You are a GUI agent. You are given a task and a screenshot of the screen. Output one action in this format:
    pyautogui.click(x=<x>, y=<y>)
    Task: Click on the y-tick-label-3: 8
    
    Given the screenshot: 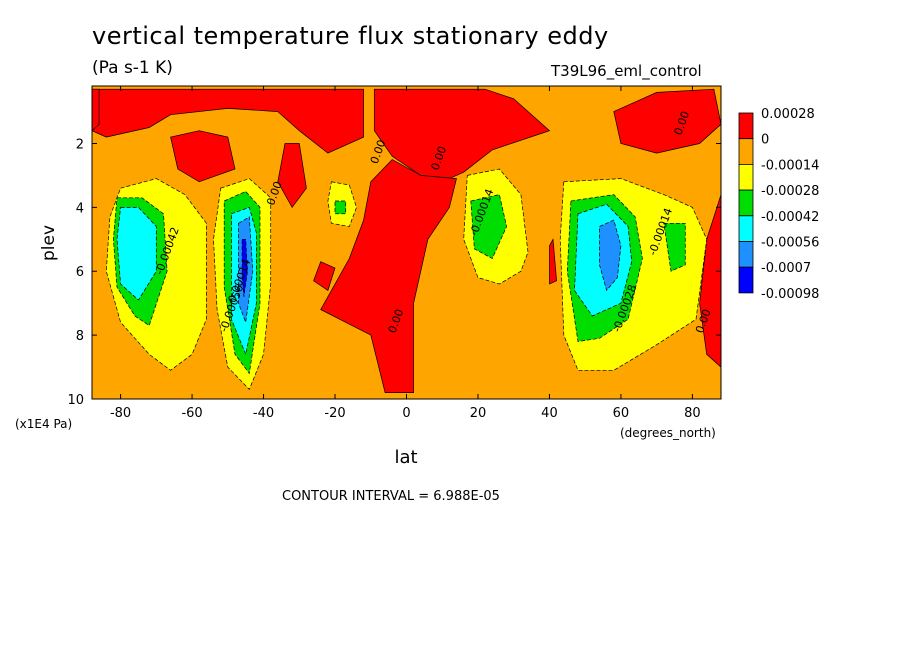 What is the action you would take?
    pyautogui.click(x=80, y=336)
    